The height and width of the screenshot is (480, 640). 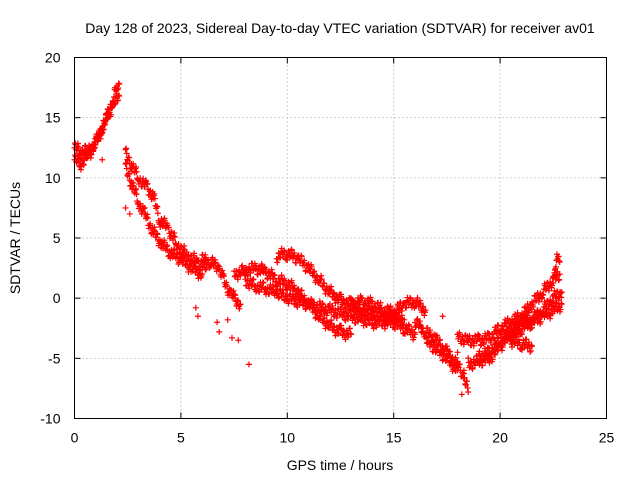 I want to click on x-tick-label: 5, so click(x=181, y=438).